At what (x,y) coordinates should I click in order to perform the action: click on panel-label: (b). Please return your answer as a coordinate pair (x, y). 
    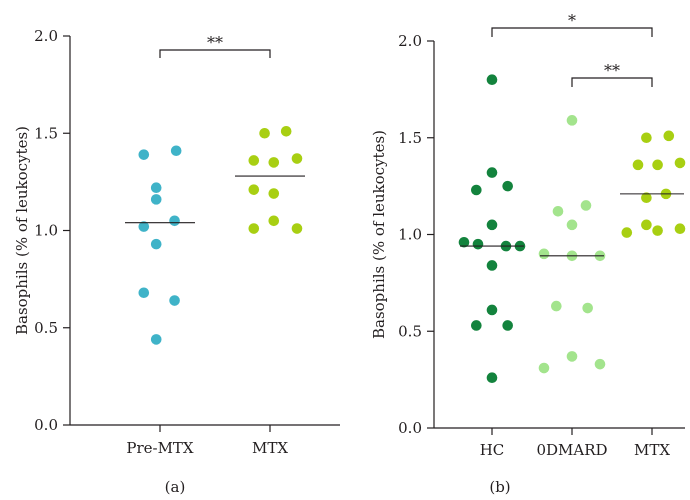
    Looking at the image, I should click on (499, 487).